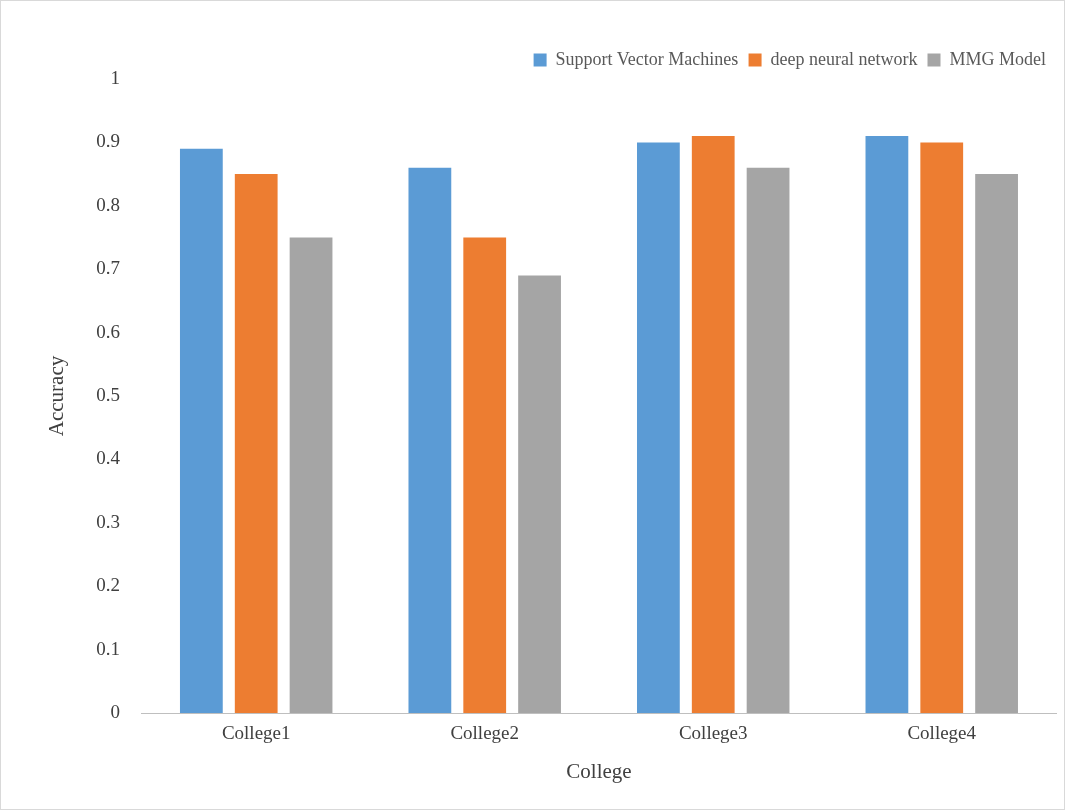 This screenshot has height=810, width=1065. Describe the element at coordinates (942, 733) in the screenshot. I see `x-tick-label: College4` at that location.